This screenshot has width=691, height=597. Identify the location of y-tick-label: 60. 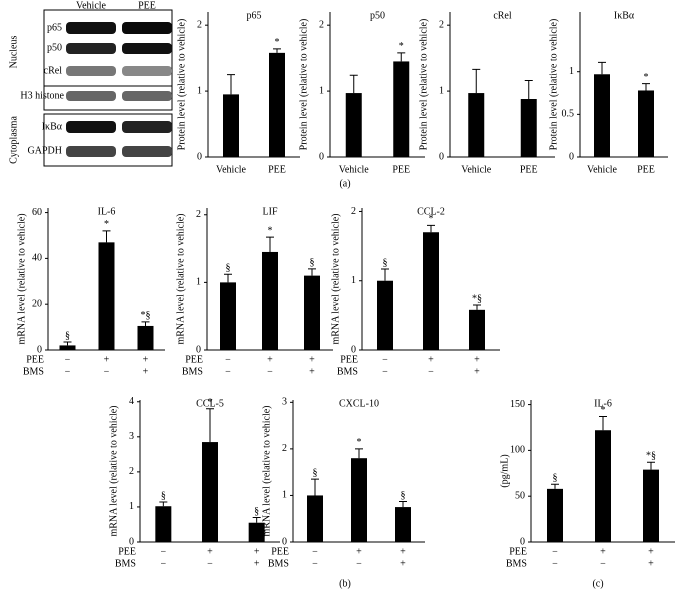
(37, 212).